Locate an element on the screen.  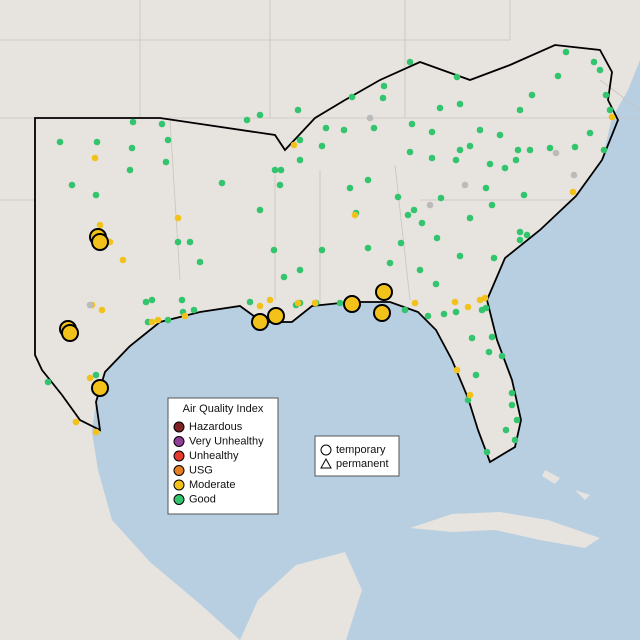
triangle-symbol is located at coordinates (326, 463).